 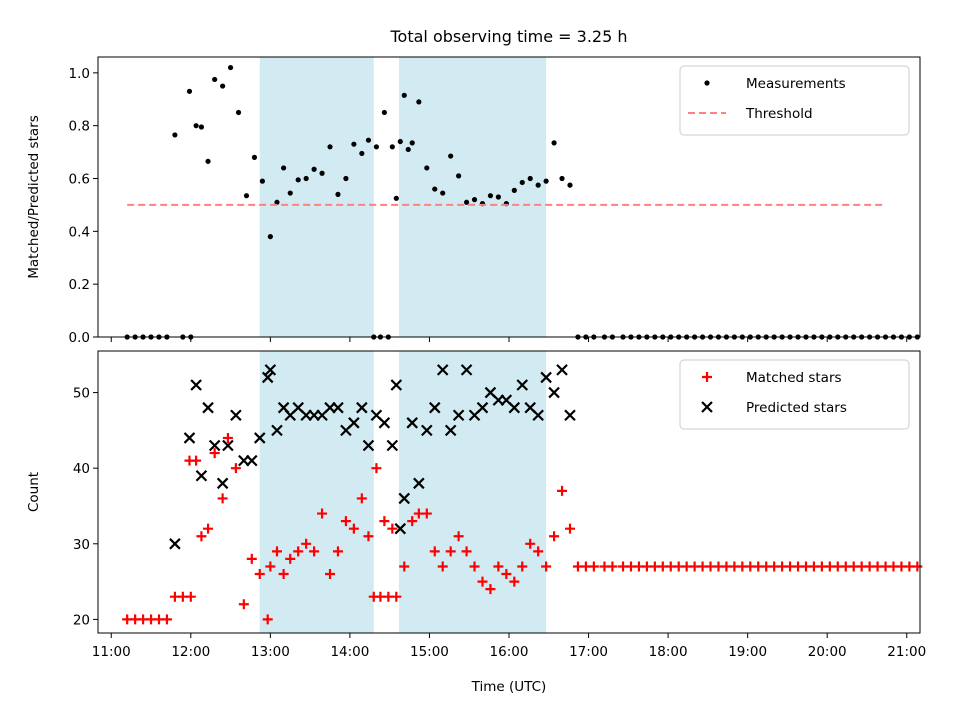 I want to click on y-tick-label: 0.2, so click(x=79, y=285).